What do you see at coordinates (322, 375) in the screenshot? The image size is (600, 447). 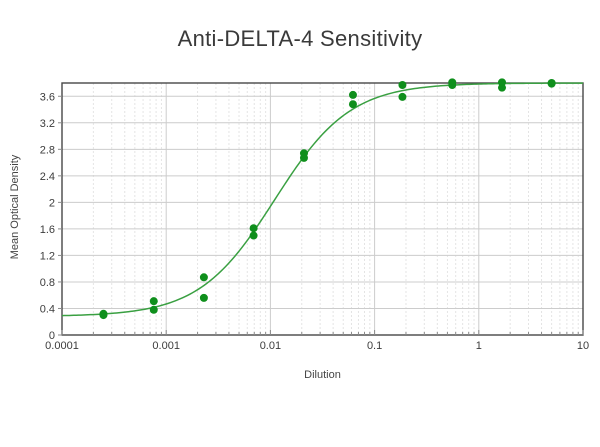 I see `x-axis-label: Dilution` at bounding box center [322, 375].